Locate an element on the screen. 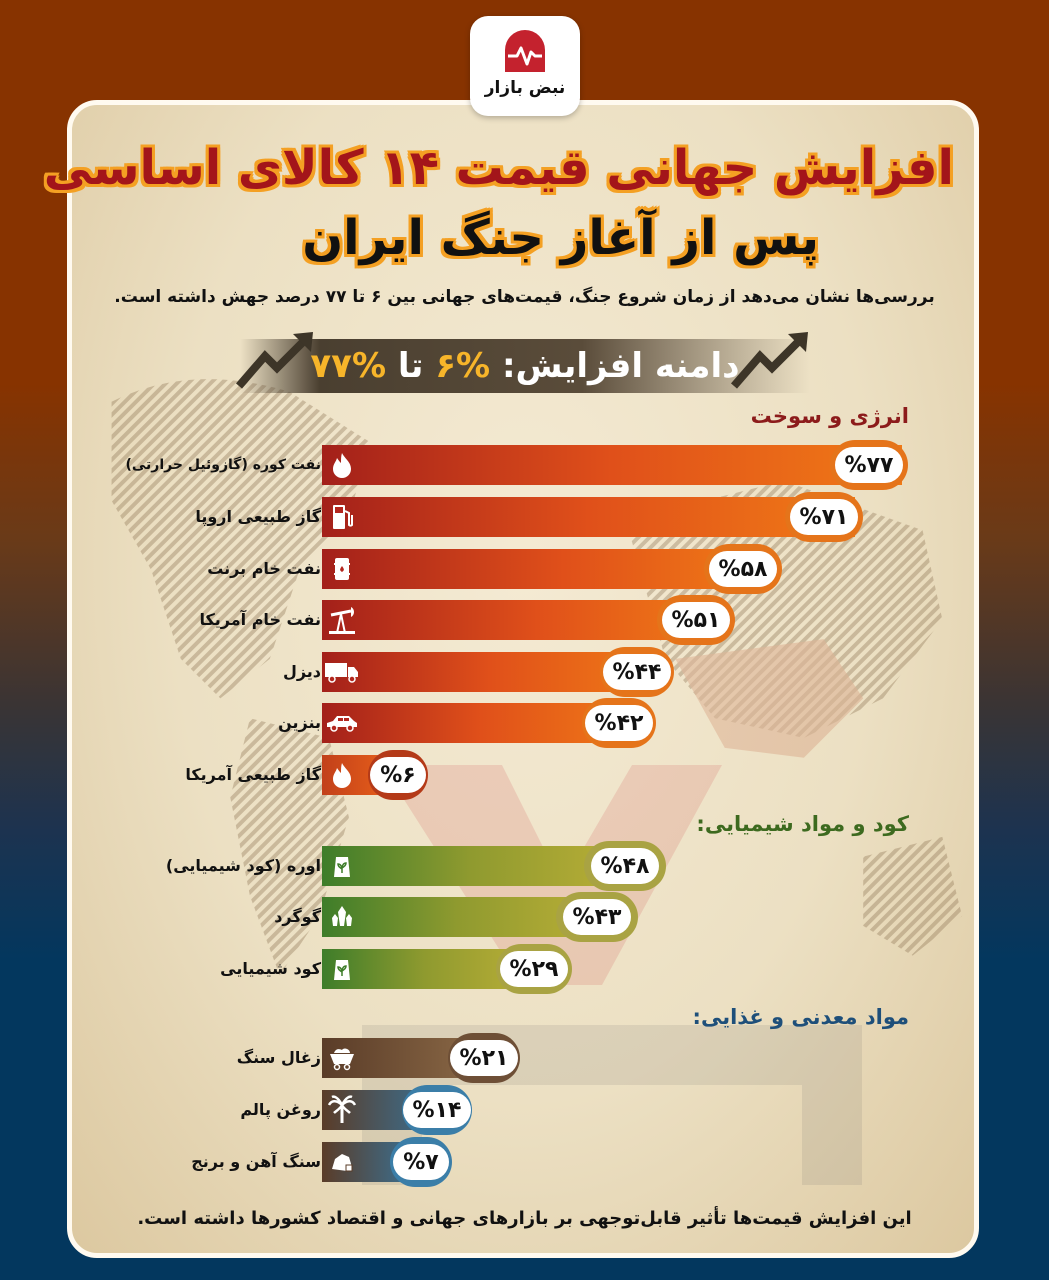 The image size is (1049, 1280). value-text: %۷ is located at coordinates (421, 1162).